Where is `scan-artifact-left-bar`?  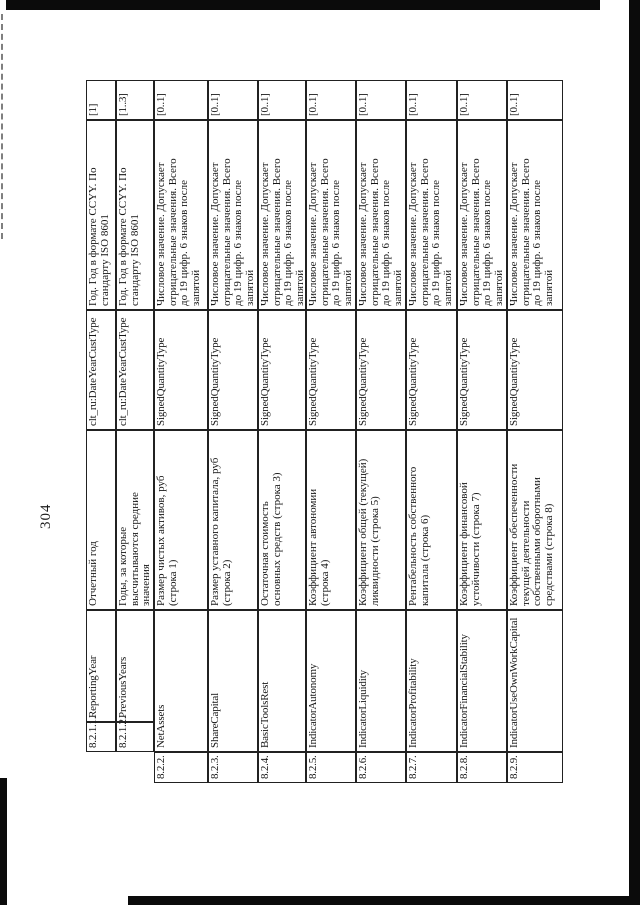
scan-artifact-left-bar is located at coordinates (3, 841).